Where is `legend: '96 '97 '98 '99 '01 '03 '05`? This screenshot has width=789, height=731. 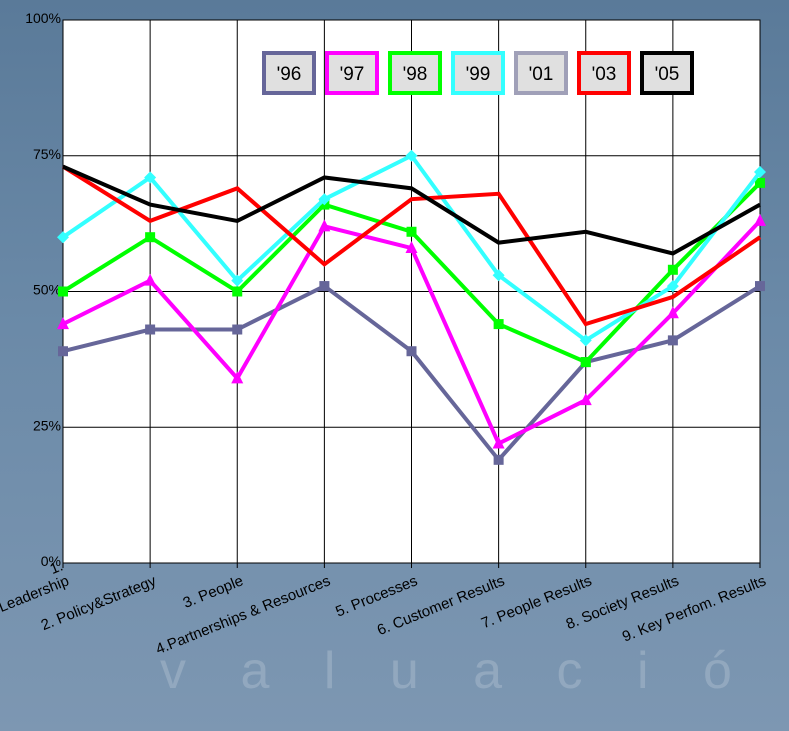
legend: '96 '97 '98 '99 '01 '03 '05 is located at coordinates (478, 73).